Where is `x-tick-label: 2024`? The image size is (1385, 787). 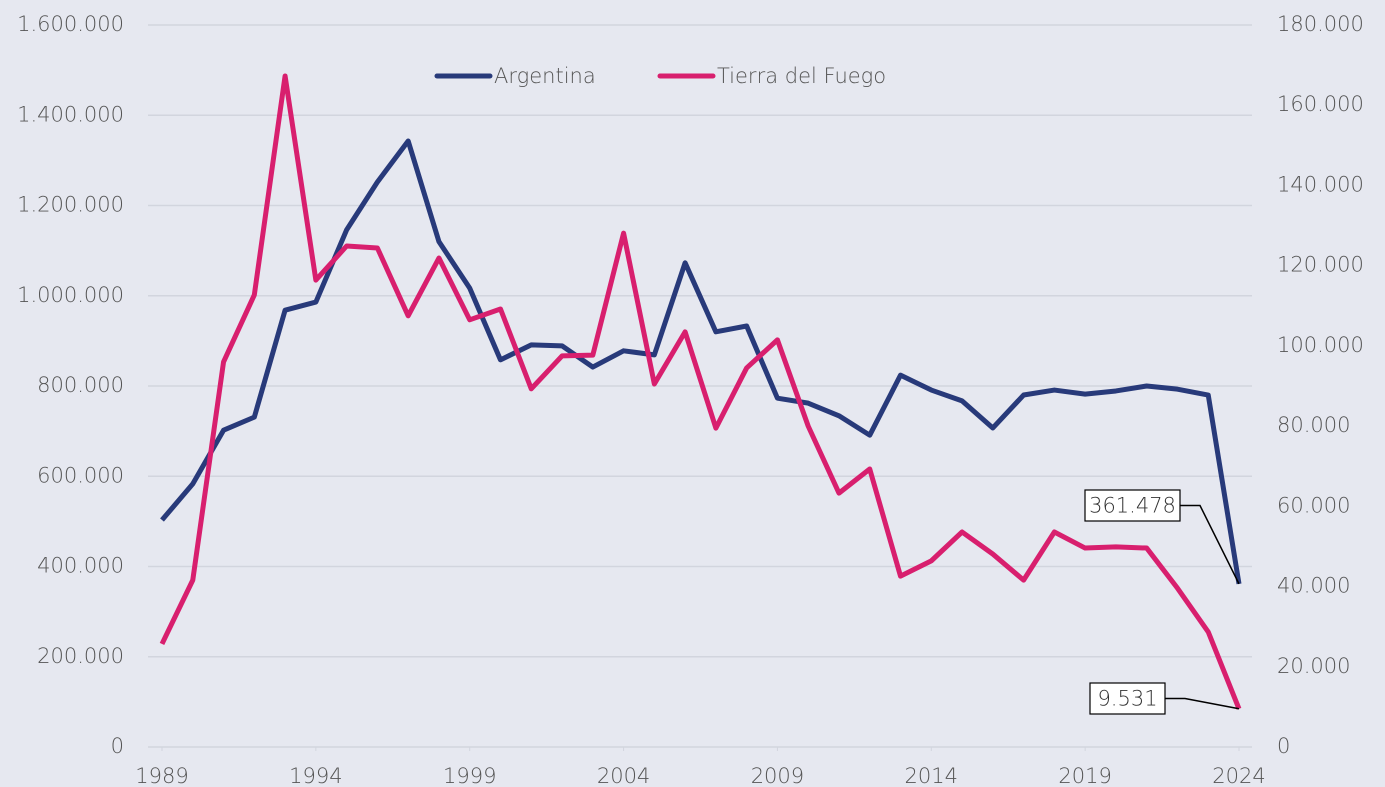 x-tick-label: 2024 is located at coordinates (1238, 775).